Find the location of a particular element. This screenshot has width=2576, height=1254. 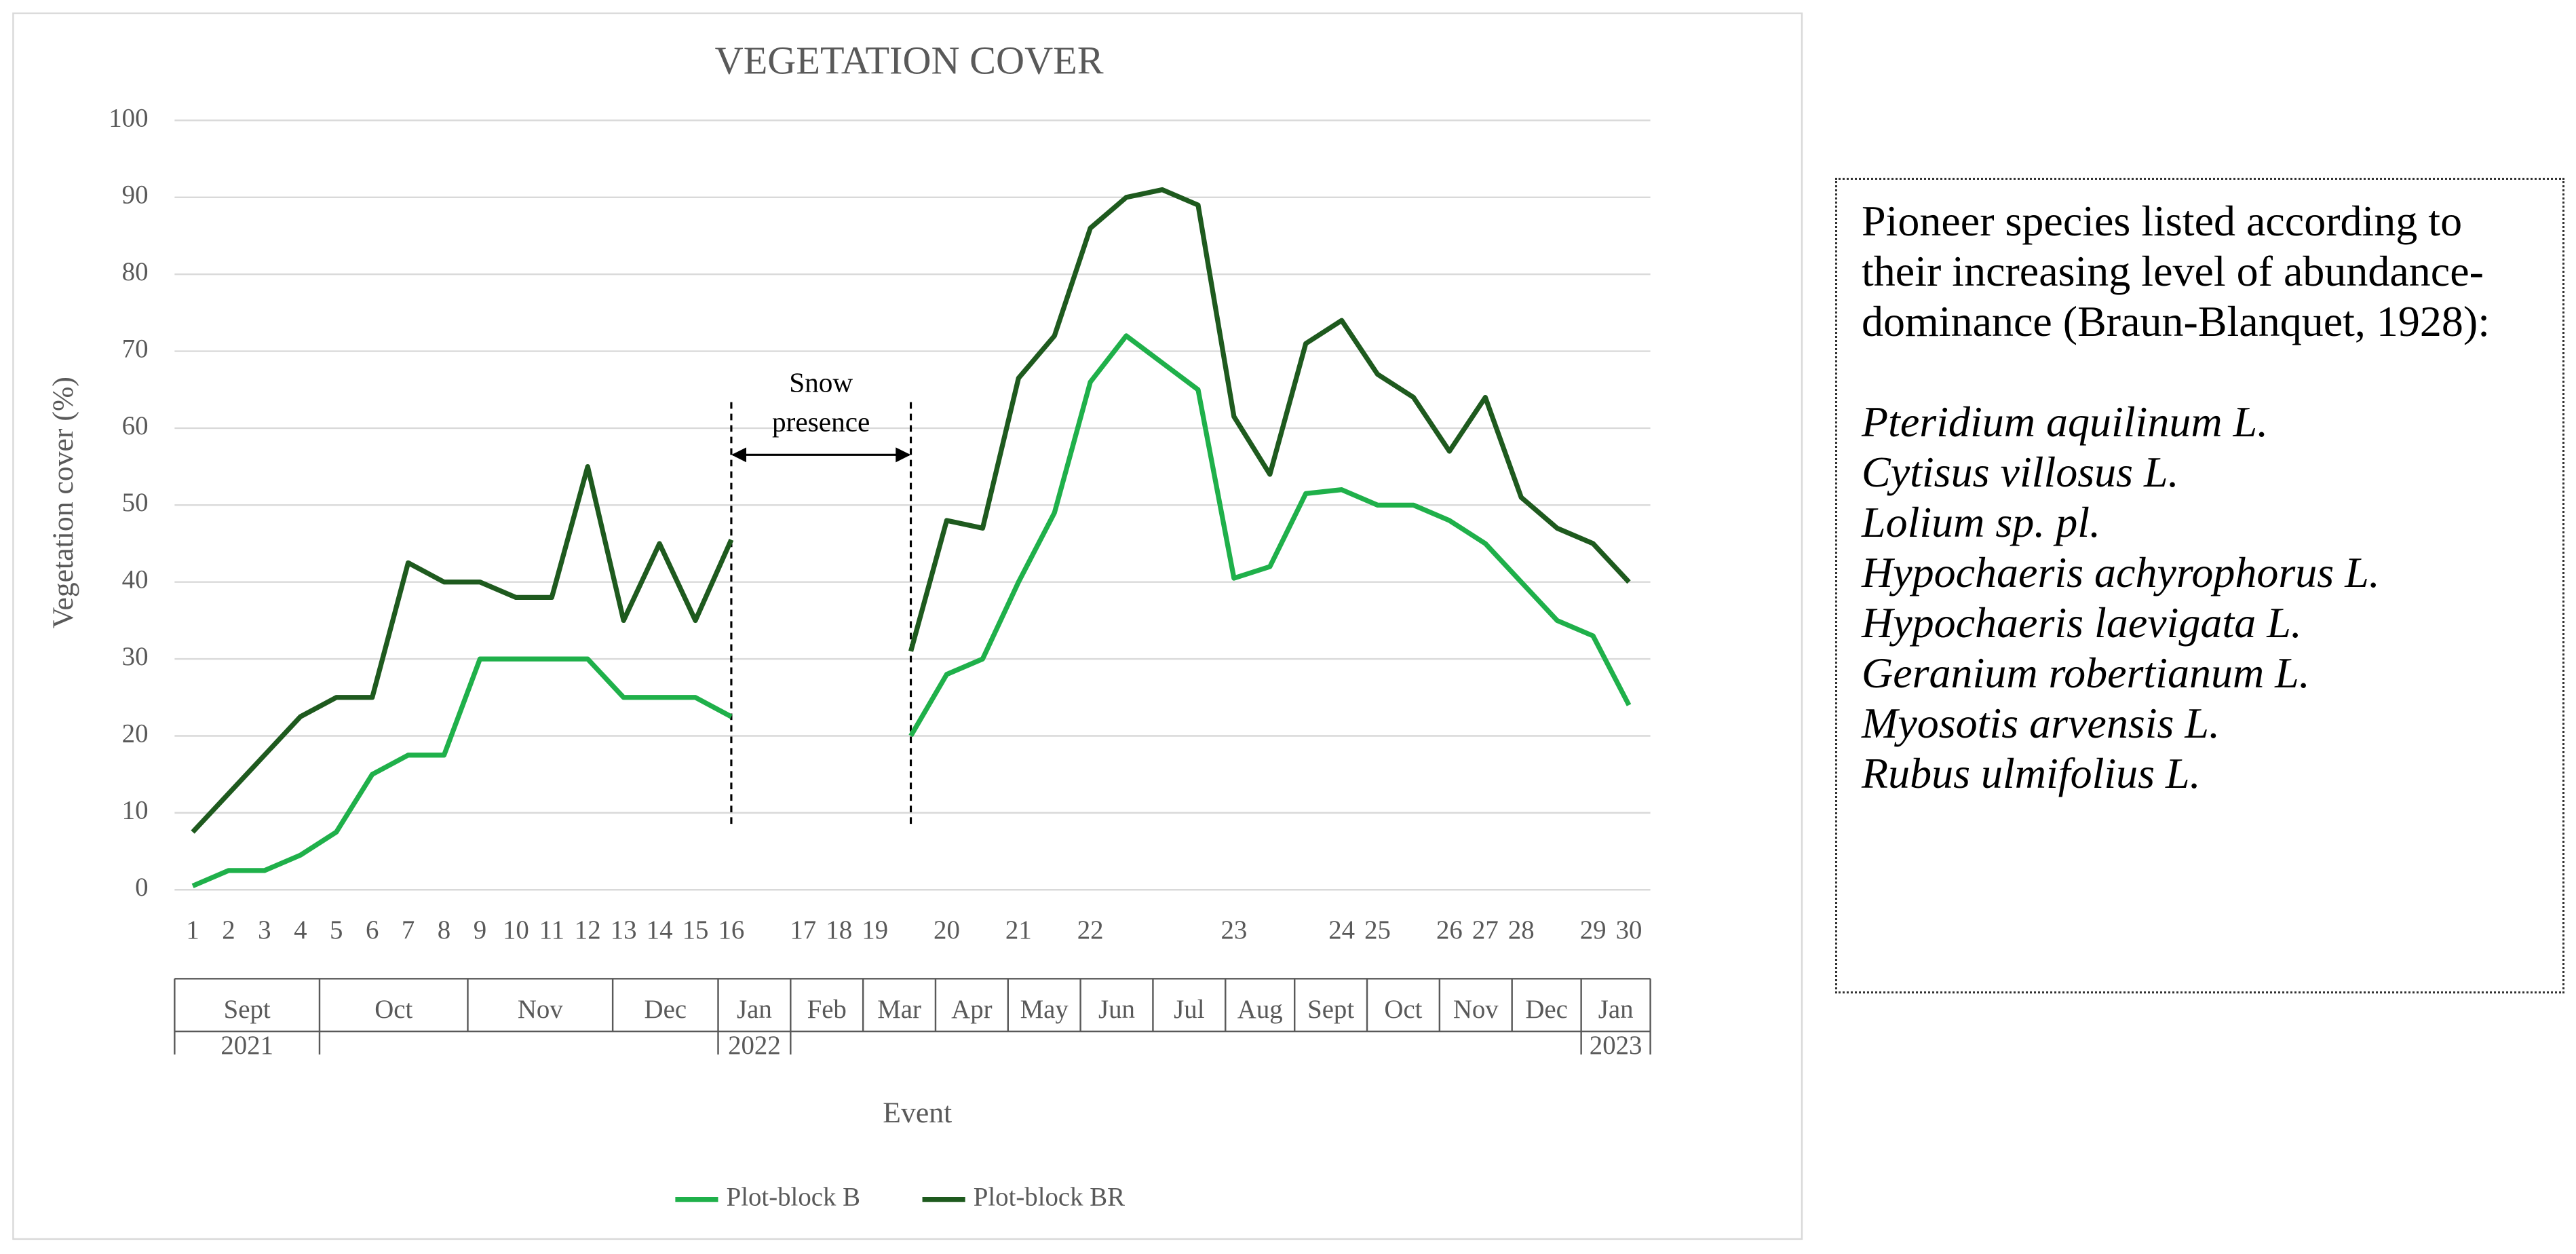

month-label: Feb is located at coordinates (827, 1009).